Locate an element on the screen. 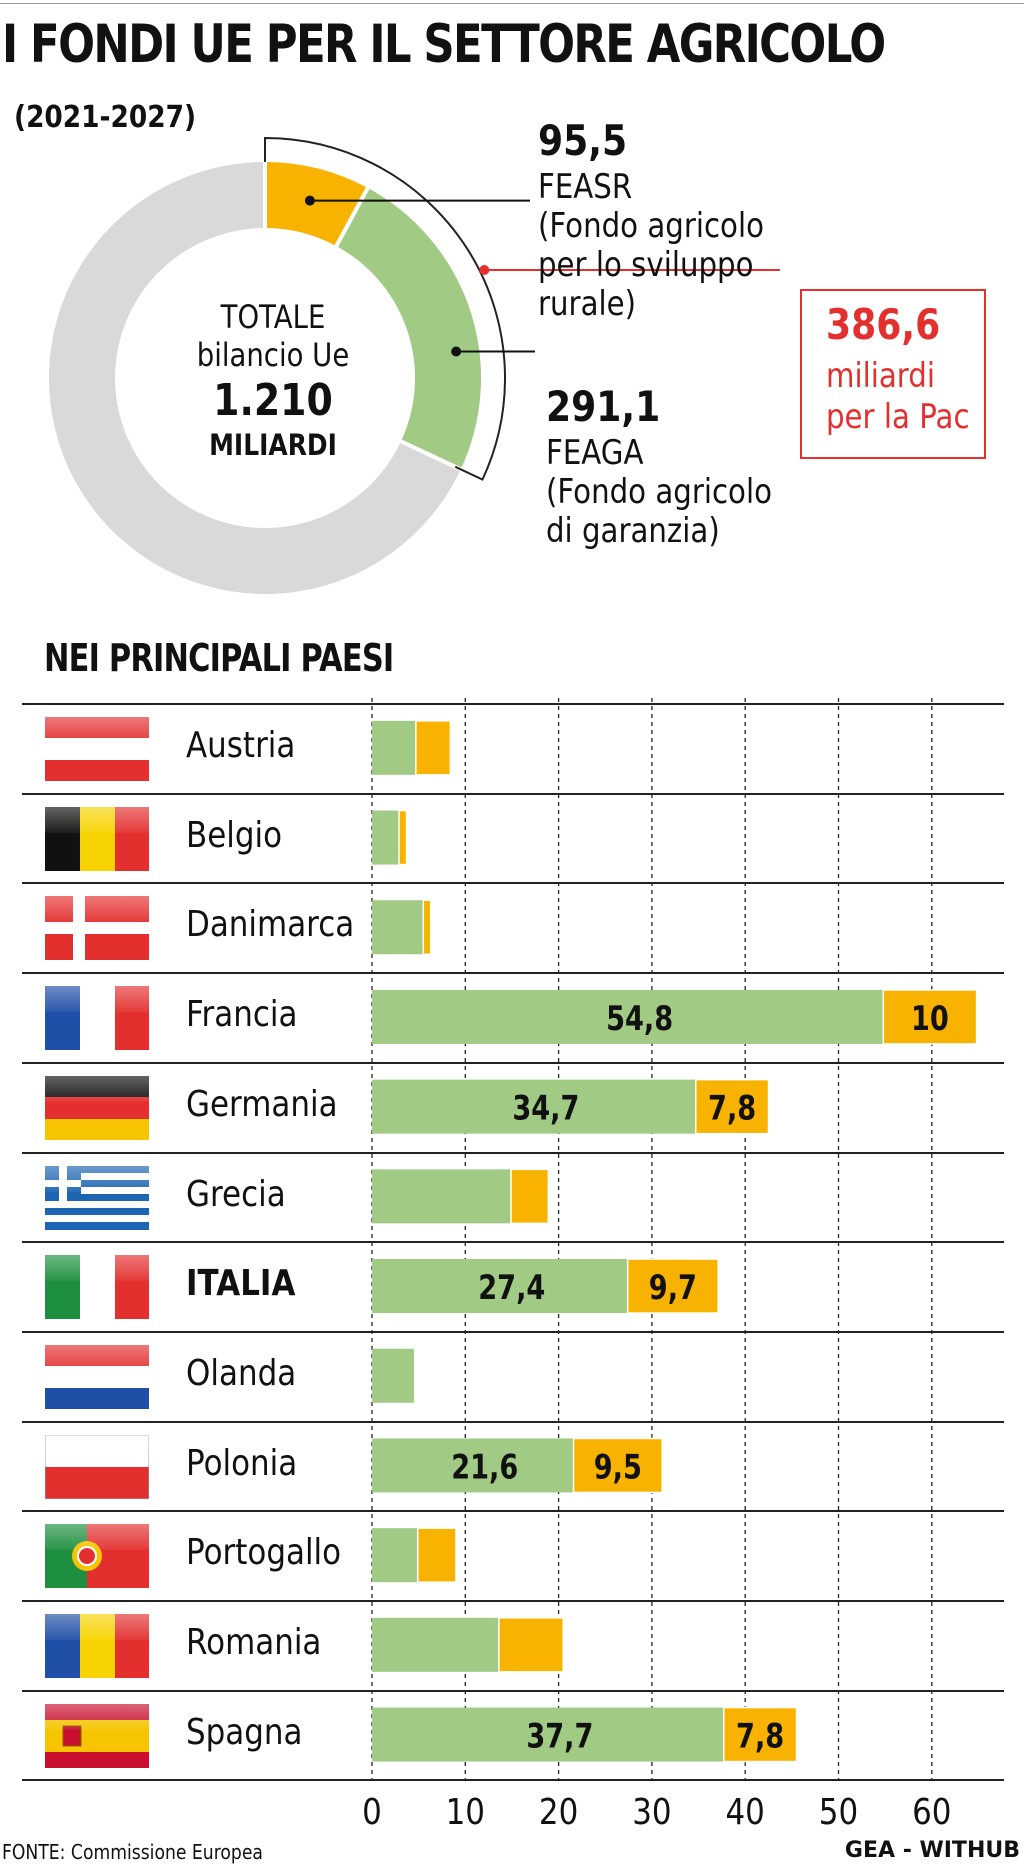 This screenshot has width=1024, height=1868. austria-flag-icon is located at coordinates (97, 749).